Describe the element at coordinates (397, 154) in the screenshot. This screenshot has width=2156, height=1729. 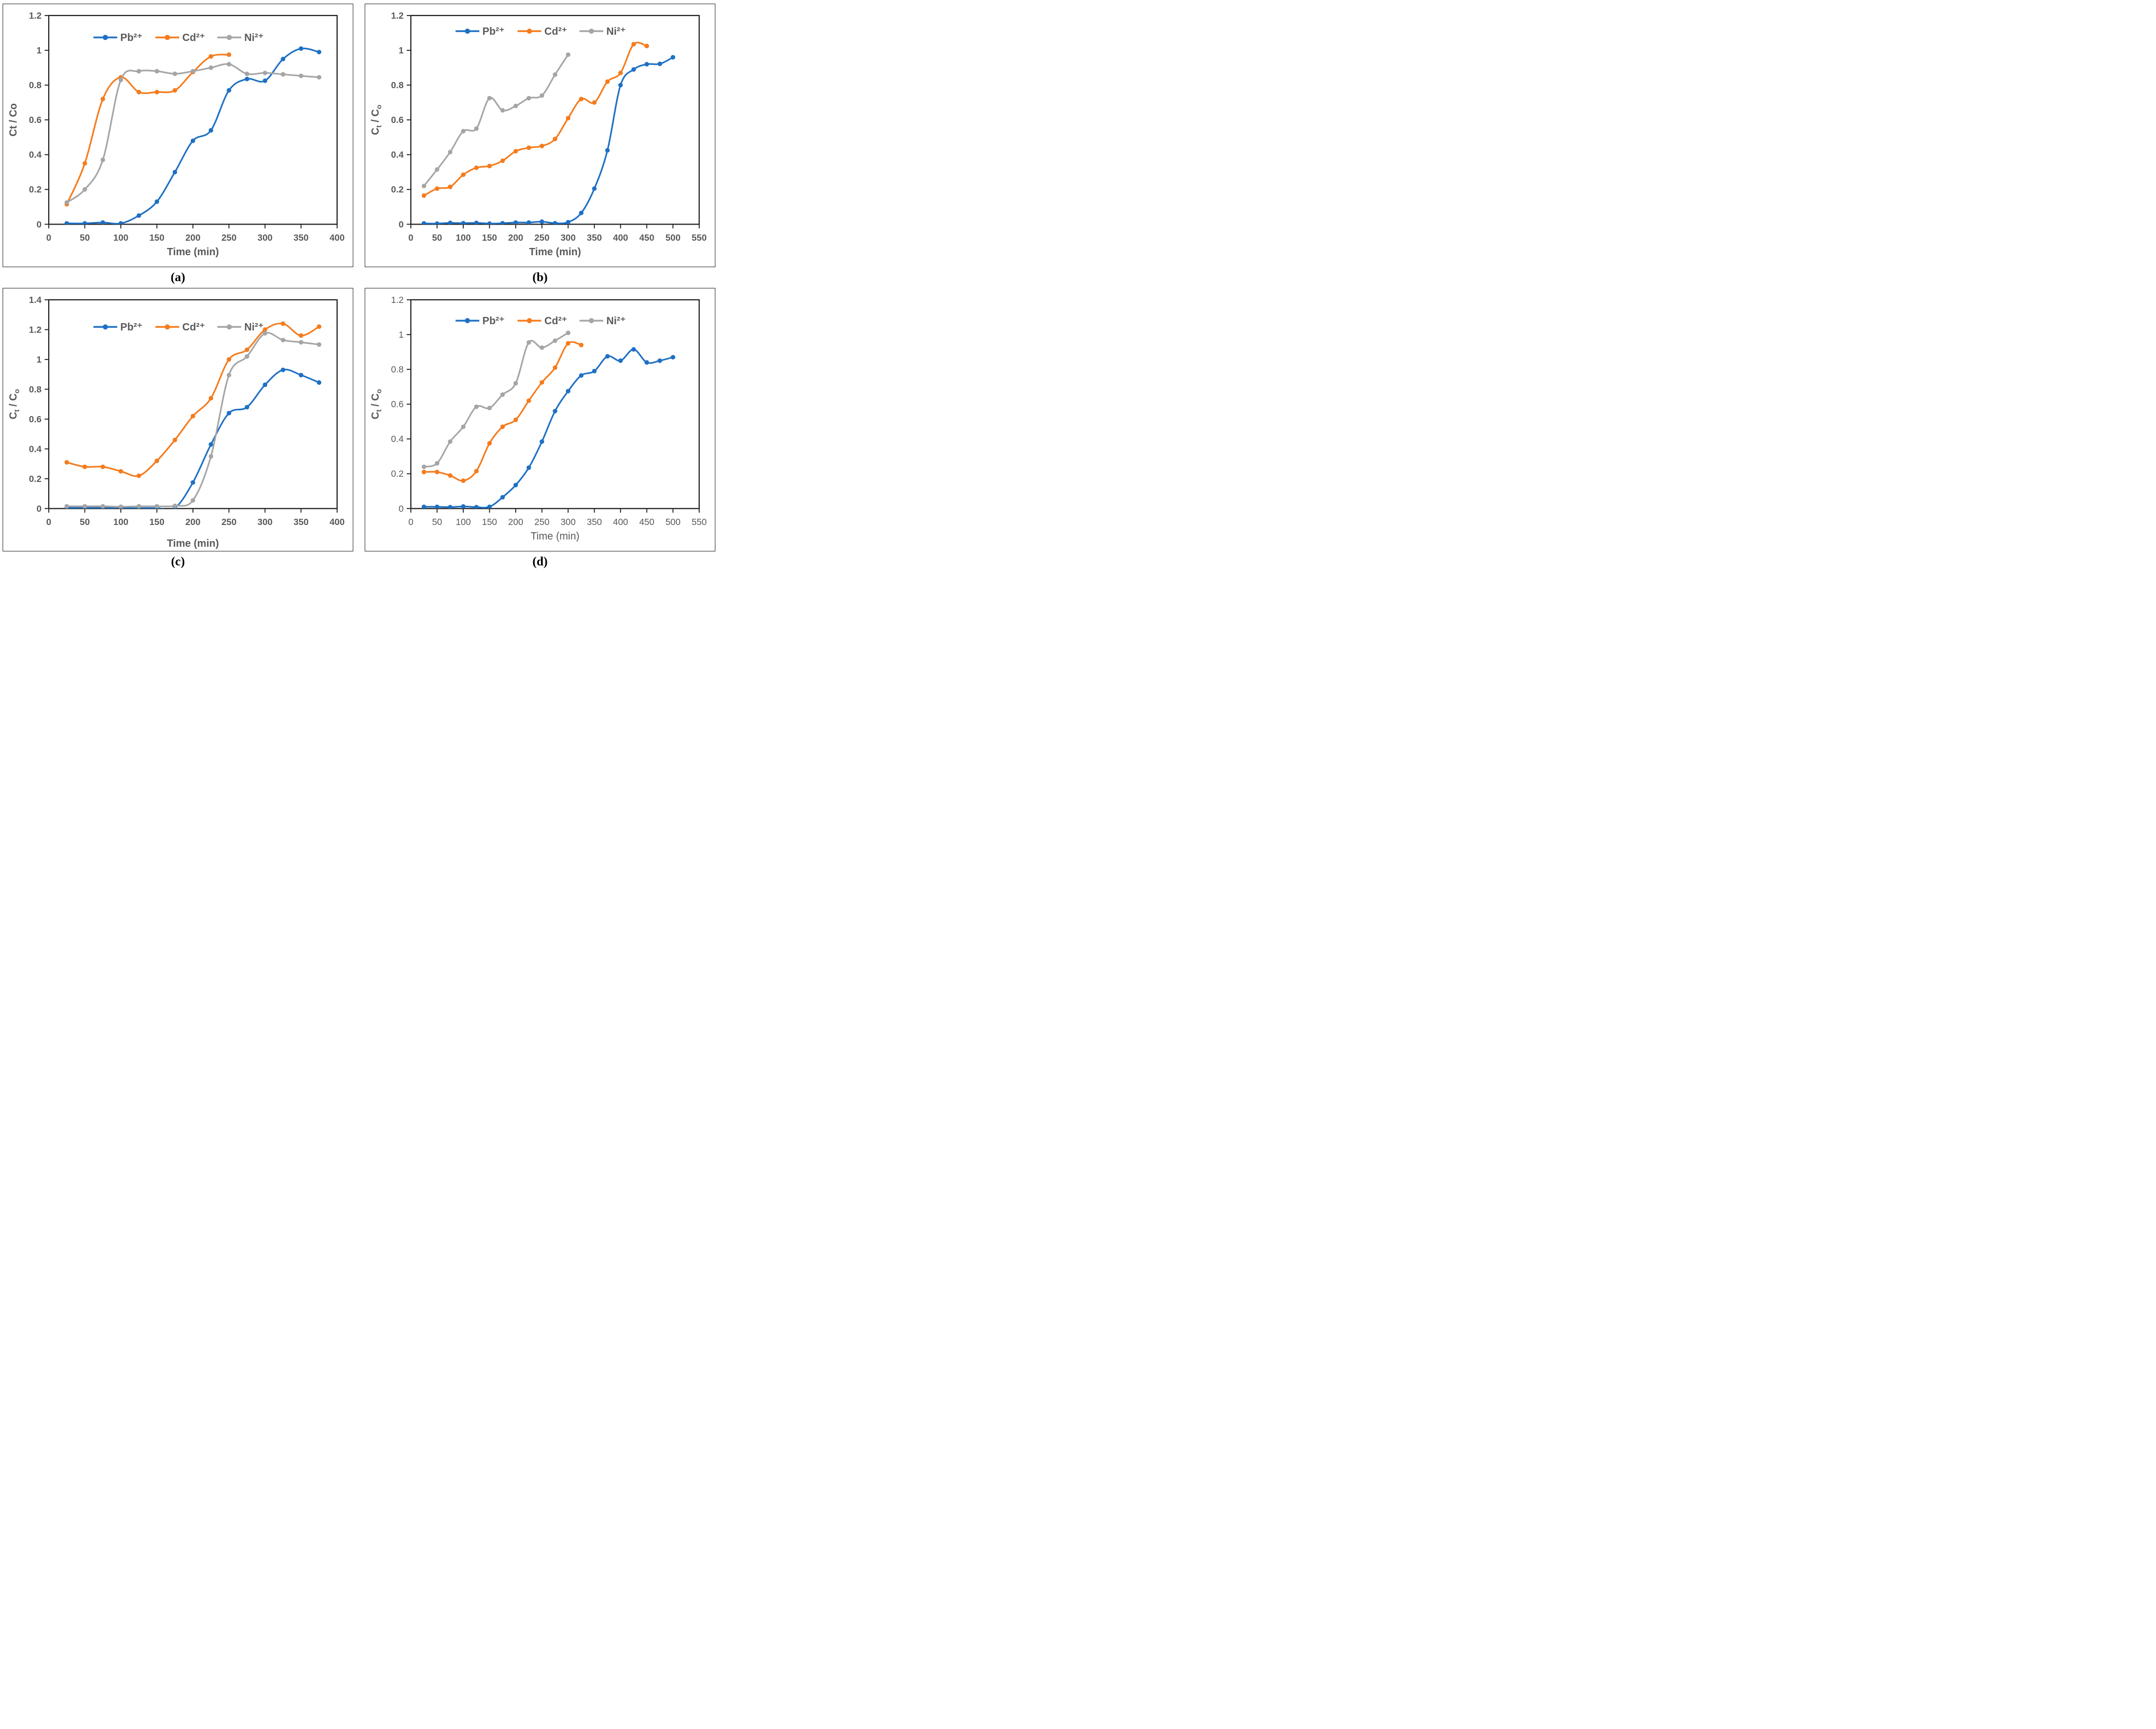
I see `y-tick-label: 0.4` at that location.